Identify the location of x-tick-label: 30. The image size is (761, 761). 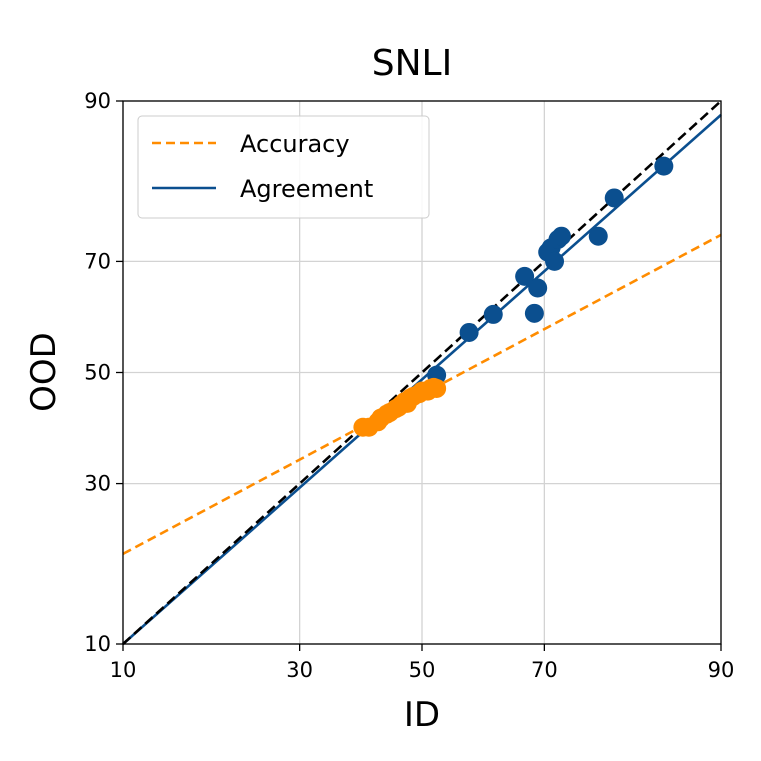
(299, 670).